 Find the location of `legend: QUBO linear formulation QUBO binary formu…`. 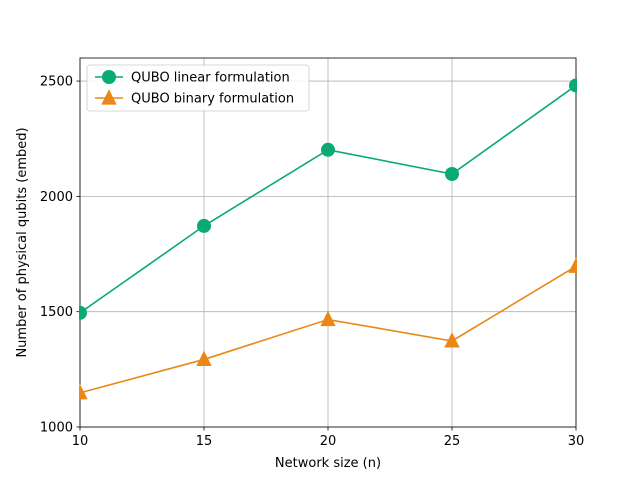

legend: QUBO linear formulation QUBO binary formu… is located at coordinates (198, 88).